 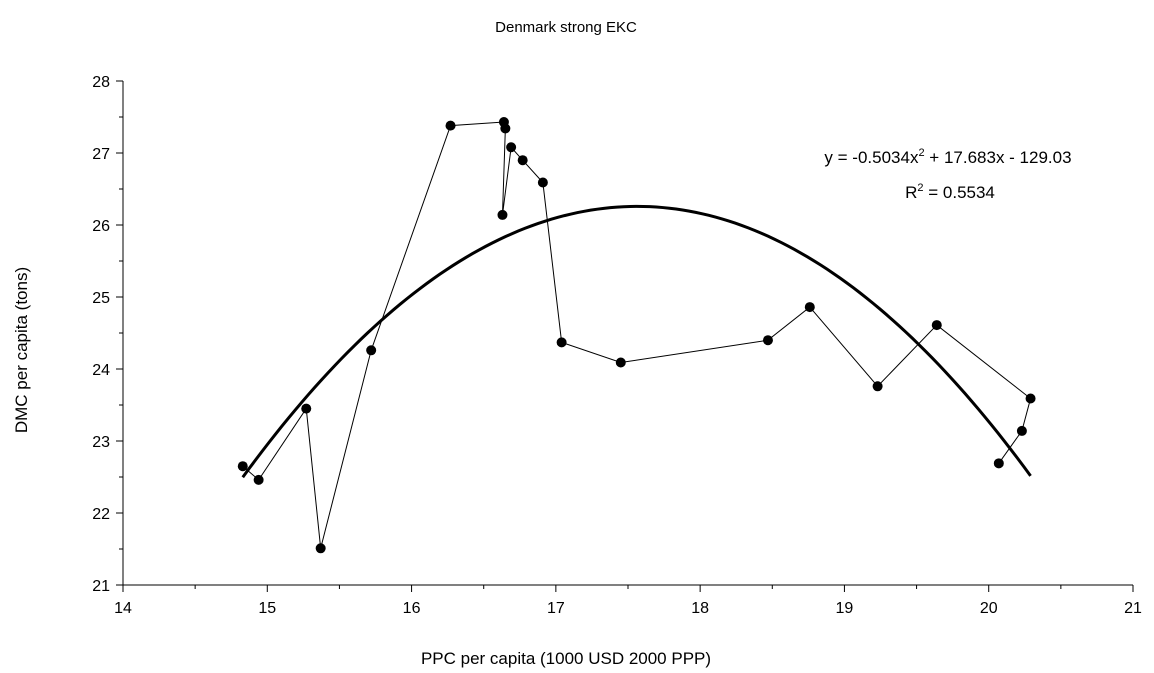 What do you see at coordinates (700, 608) in the screenshot?
I see `x-tick-label: 18` at bounding box center [700, 608].